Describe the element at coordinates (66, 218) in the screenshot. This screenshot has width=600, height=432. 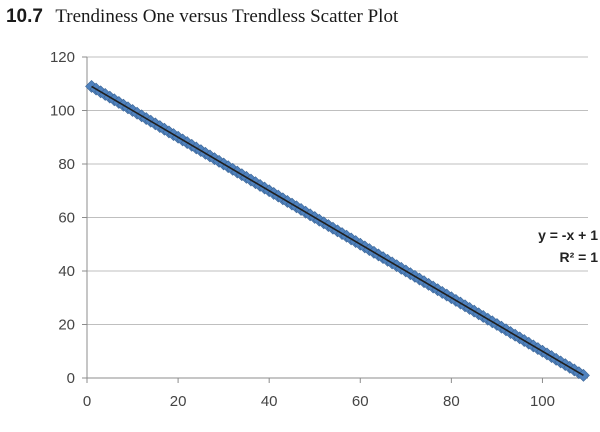
I see `y-tick-label: 60` at that location.